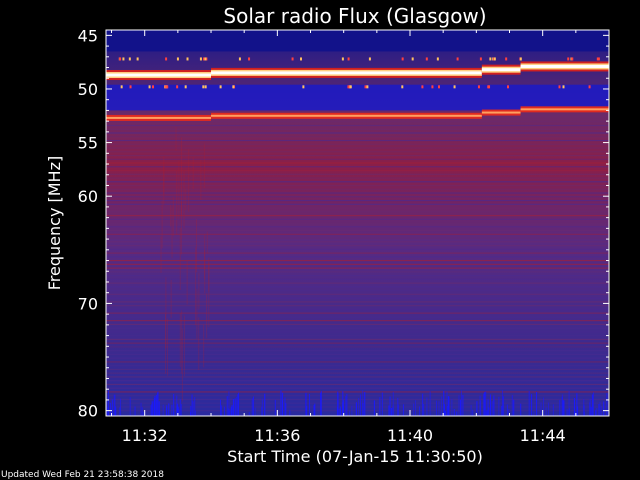 The image size is (640, 480). What do you see at coordinates (145, 435) in the screenshot?
I see `x-tick-label: 11:32` at bounding box center [145, 435].